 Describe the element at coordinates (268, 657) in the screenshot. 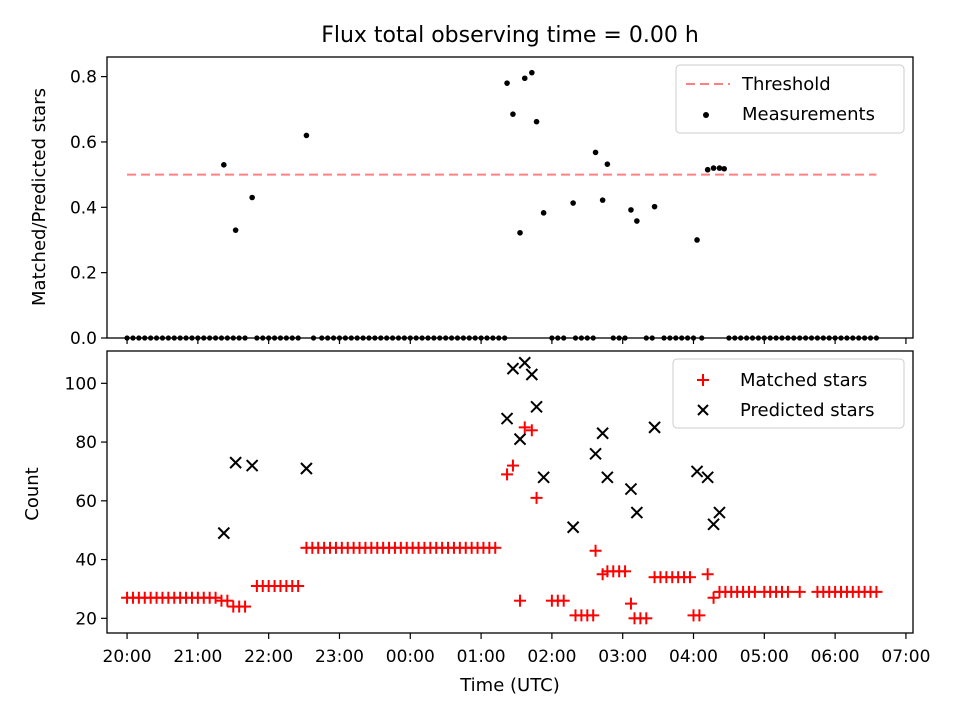

I see `bottom-x-tick-label: 22:00` at that location.